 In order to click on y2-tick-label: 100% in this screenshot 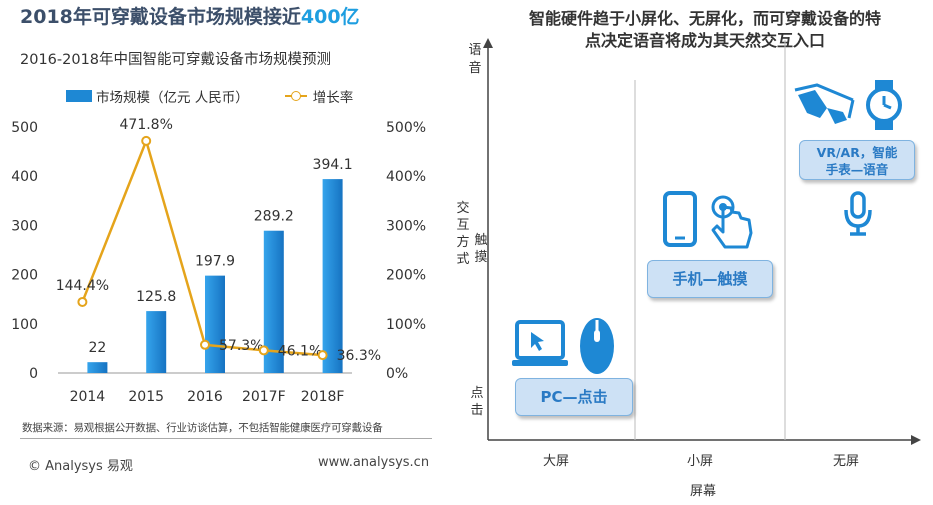, I will do `click(406, 325)`.